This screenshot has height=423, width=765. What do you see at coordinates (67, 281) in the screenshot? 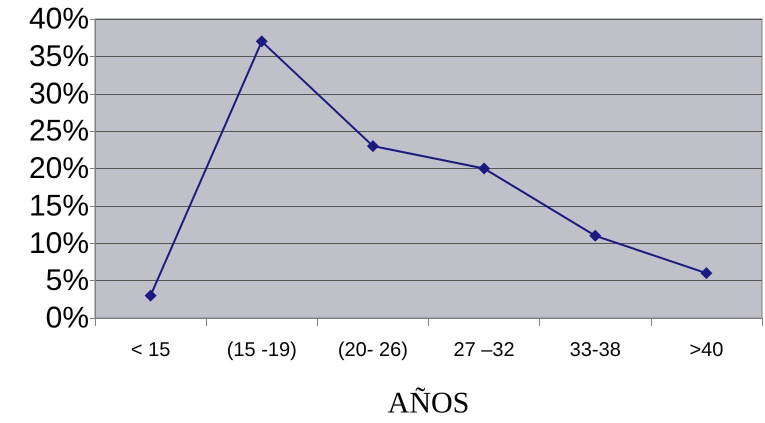
I see `y-tick-label: 5%` at bounding box center [67, 281].